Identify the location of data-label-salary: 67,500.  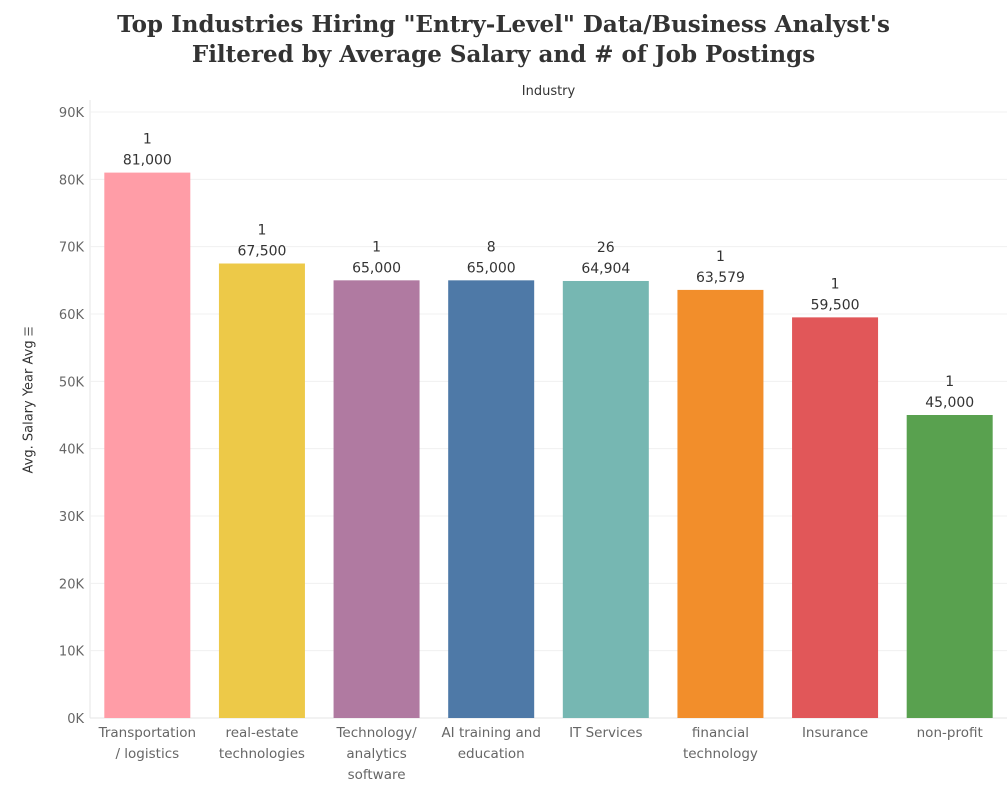
(261, 252).